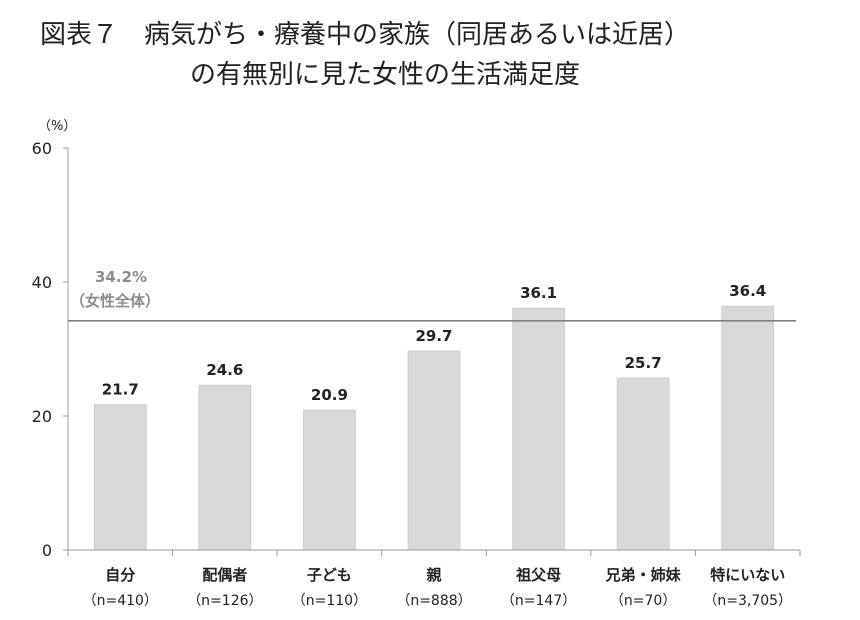 This screenshot has width=860, height=620. Describe the element at coordinates (54, 339) in the screenshot. I see `y-axis: 0 20 40 60 （%）` at that location.